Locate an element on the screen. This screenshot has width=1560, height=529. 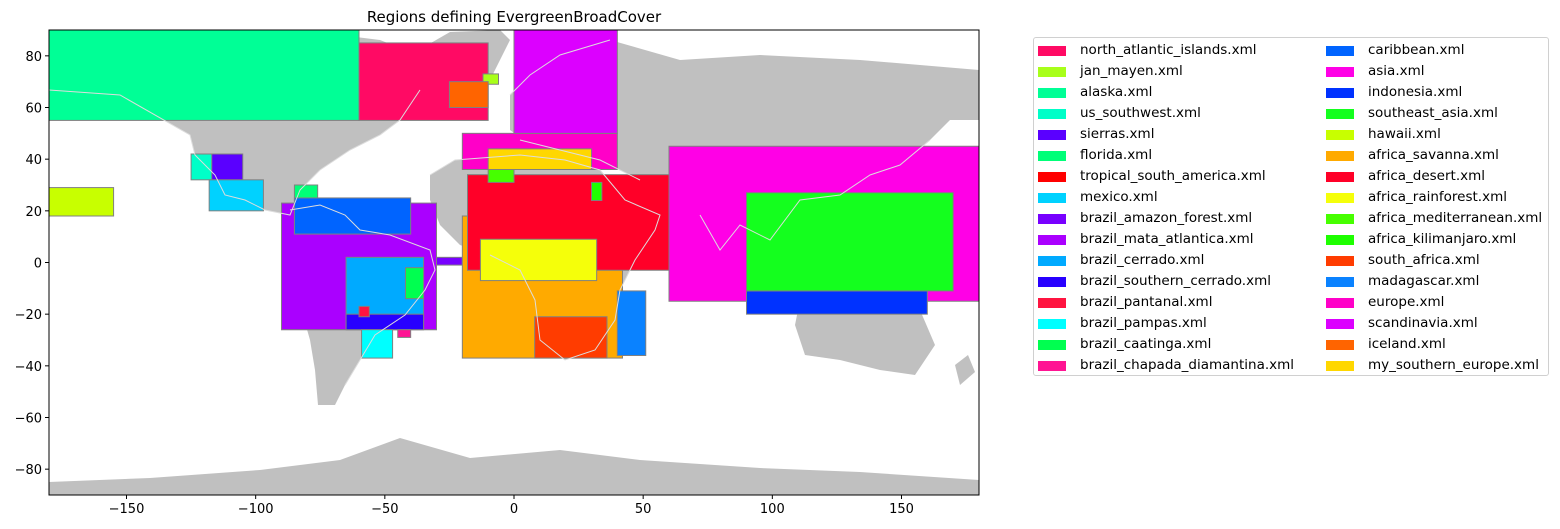
legend-label: indonesia.xml is located at coordinates (1415, 92).